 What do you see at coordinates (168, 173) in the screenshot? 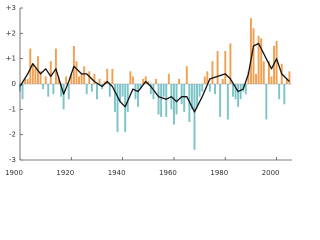
I see `x-tick-label: 1960` at bounding box center [168, 173].